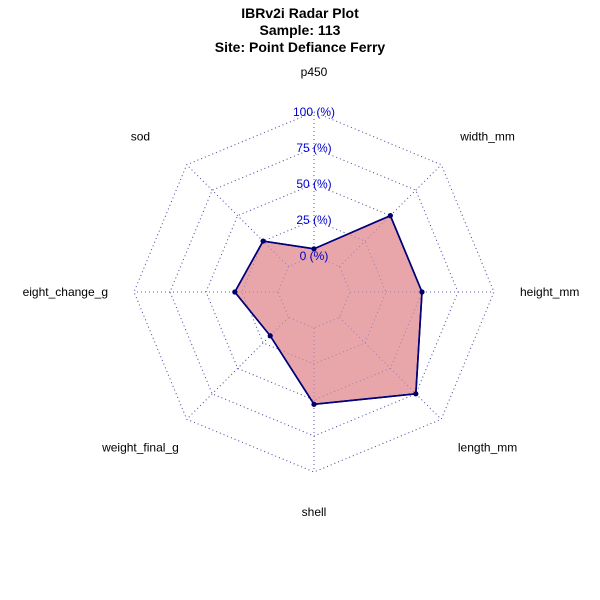  I want to click on axis-label-width_mm: width_mm, so click(487, 136).